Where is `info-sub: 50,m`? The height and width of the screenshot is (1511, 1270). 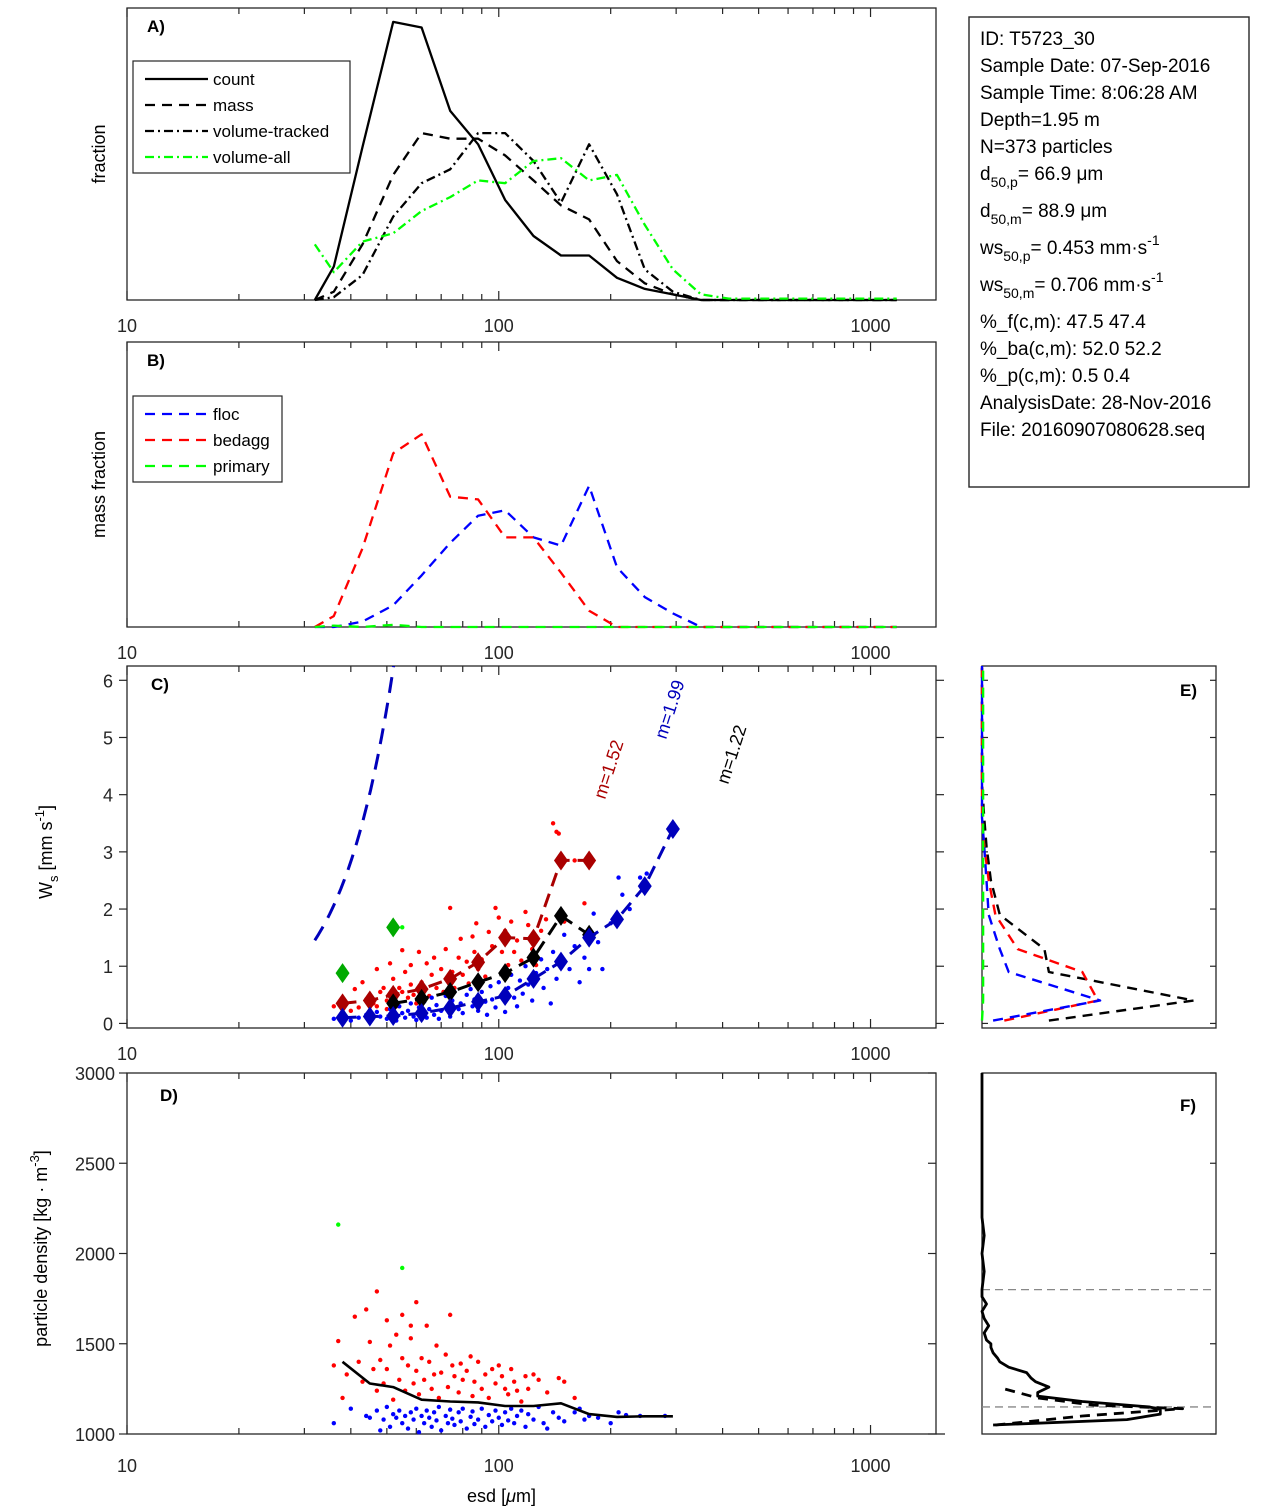
info-sub: 50,m is located at coordinates (1006, 219).